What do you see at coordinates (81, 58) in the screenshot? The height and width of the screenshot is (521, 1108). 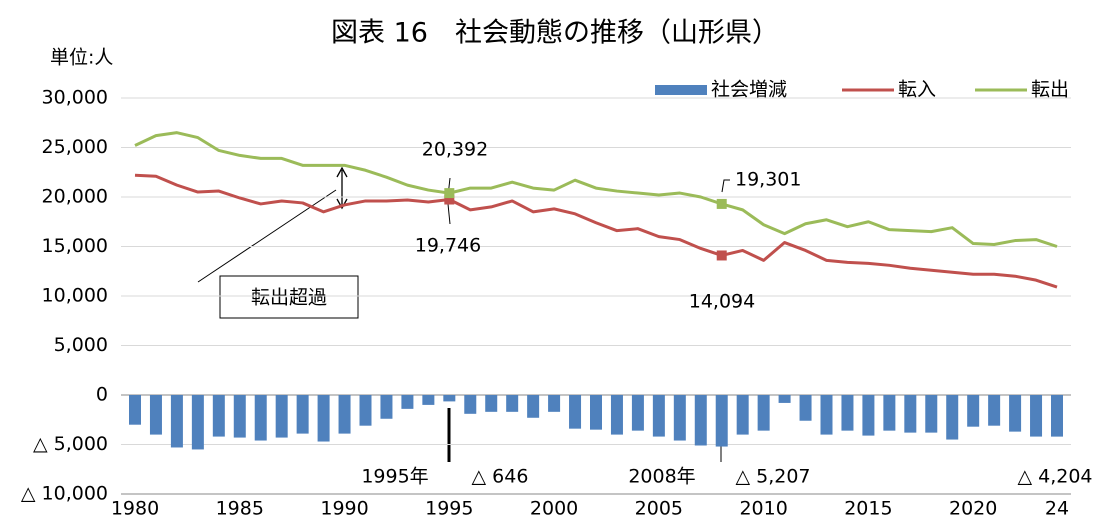 I see `unit-label: 単位:人` at bounding box center [81, 58].